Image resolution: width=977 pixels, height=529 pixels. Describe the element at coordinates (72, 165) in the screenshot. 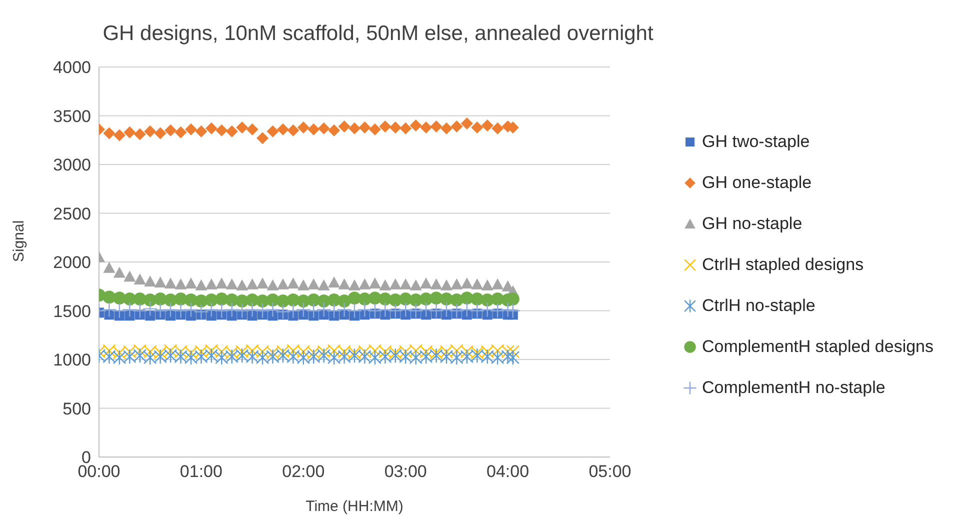

I see `y-tick-label: 3000` at that location.